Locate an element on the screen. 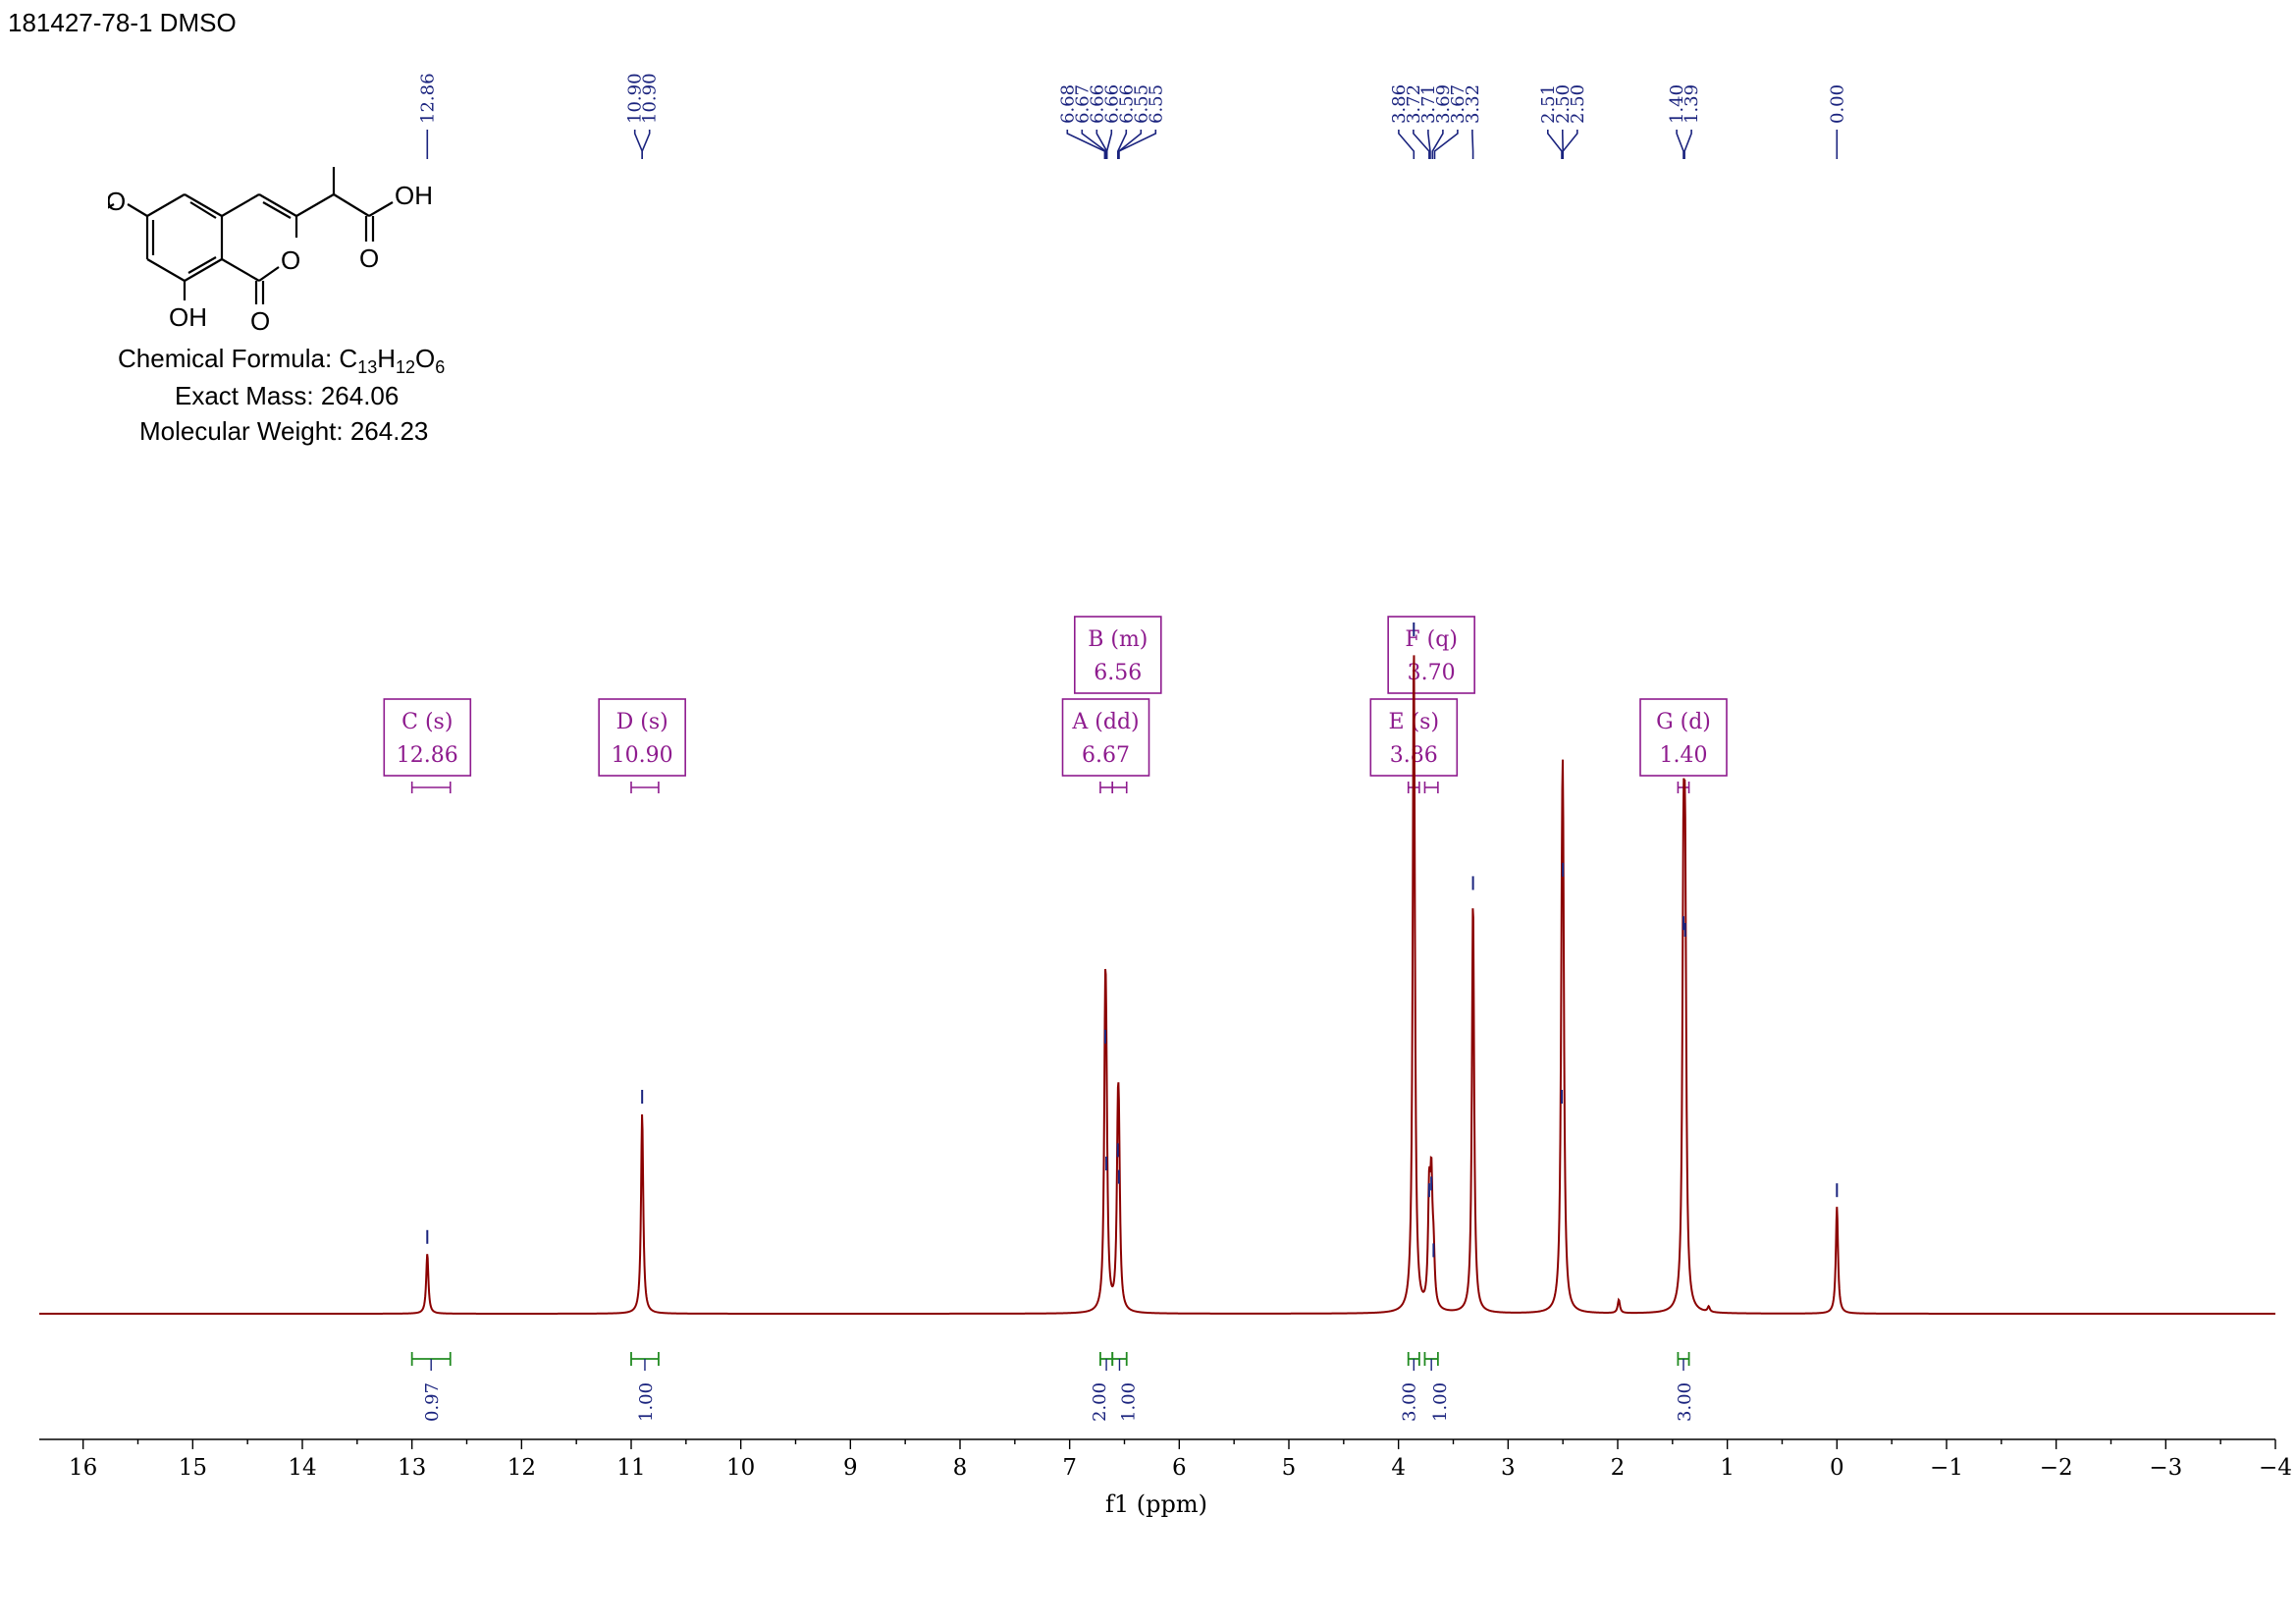  x-tick-label: 1 is located at coordinates (1727, 1468).